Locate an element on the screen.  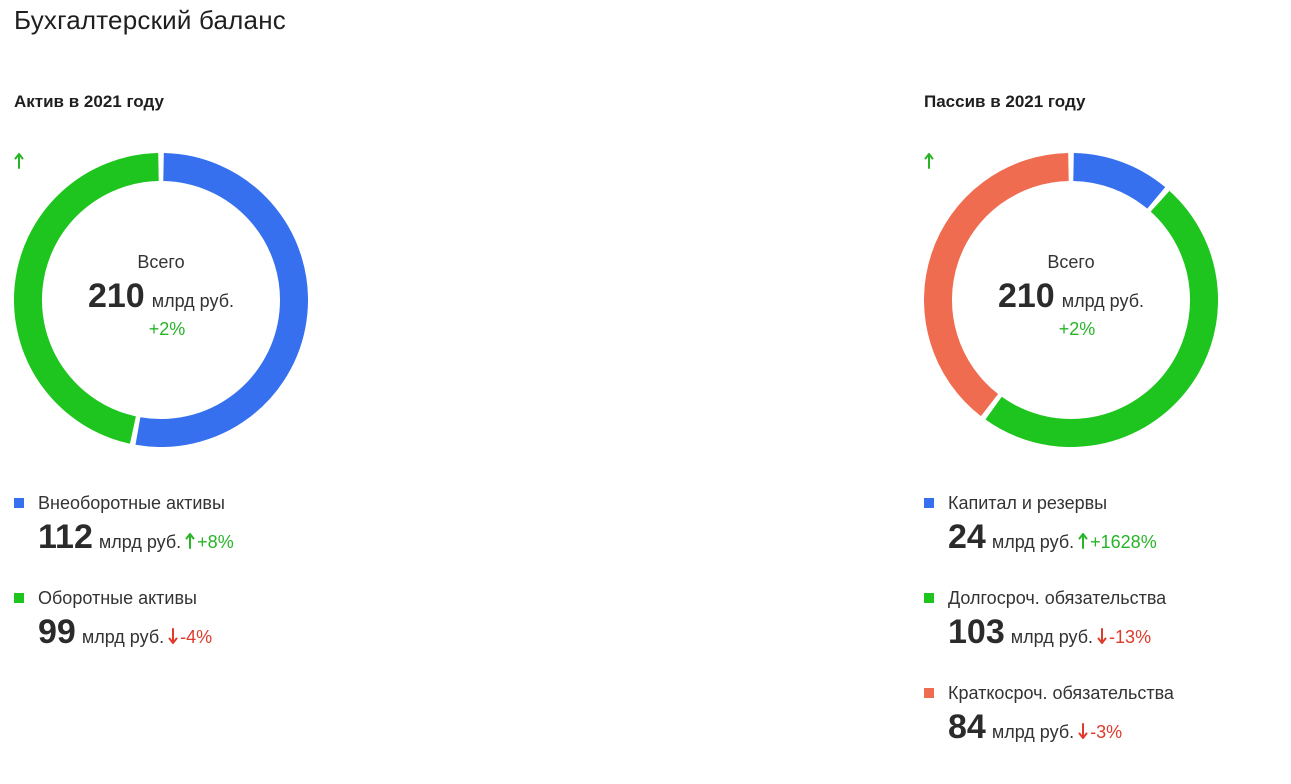
legend-change-value: +1628% is located at coordinates (1123, 542).